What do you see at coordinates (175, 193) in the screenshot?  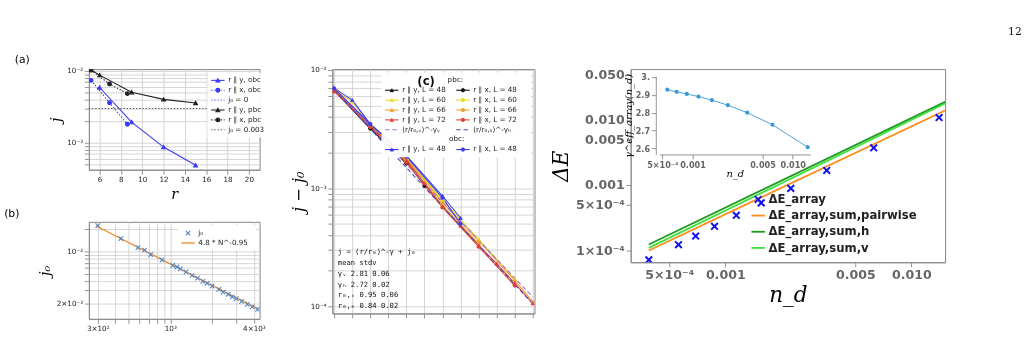 I see `x-axis-title: r` at bounding box center [175, 193].